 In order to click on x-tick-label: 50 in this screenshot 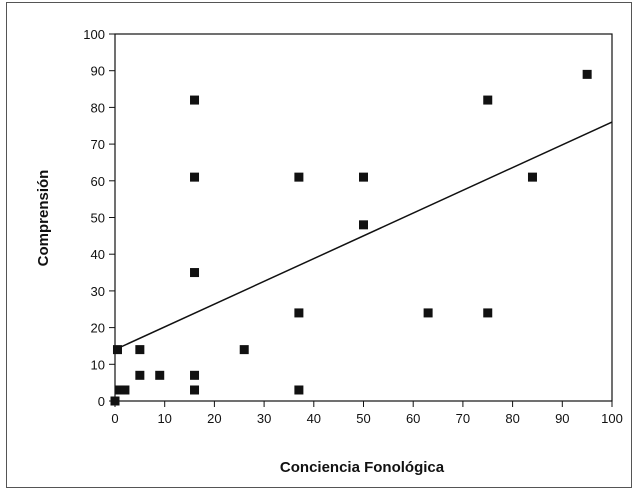, I will do `click(363, 418)`.